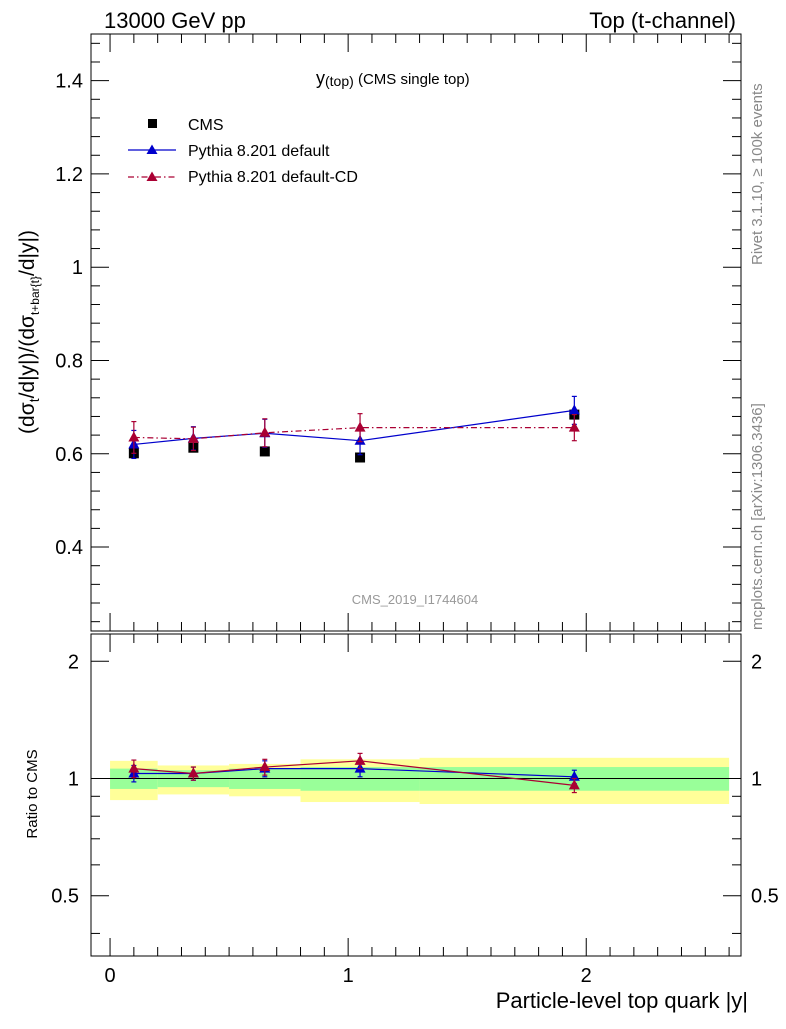 The width and height of the screenshot is (786, 1029). Describe the element at coordinates (69, 175) in the screenshot. I see `main-ytick-label: 1.2` at that location.